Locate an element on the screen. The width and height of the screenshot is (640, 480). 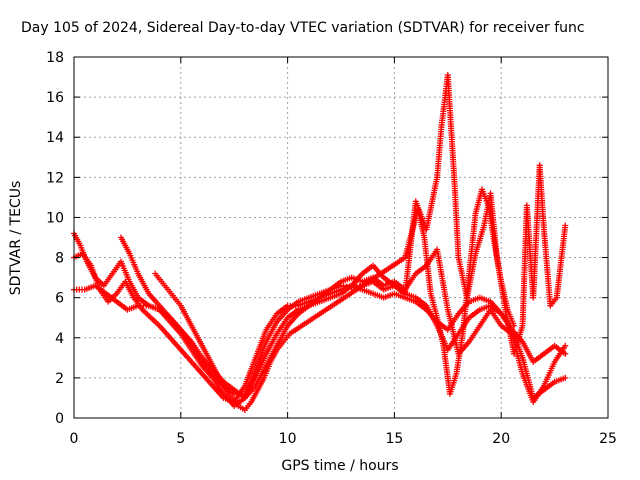
x-tick-label: 15 is located at coordinates (394, 439).